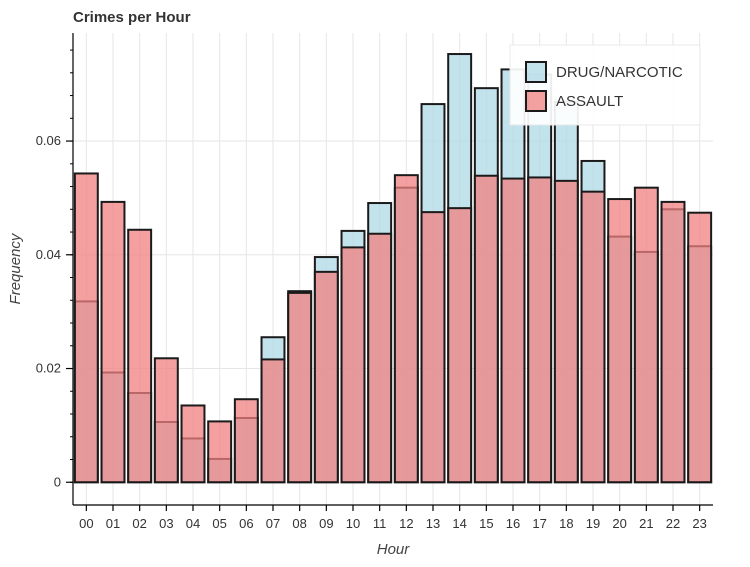  I want to click on x-tick-label: 02, so click(139, 523).